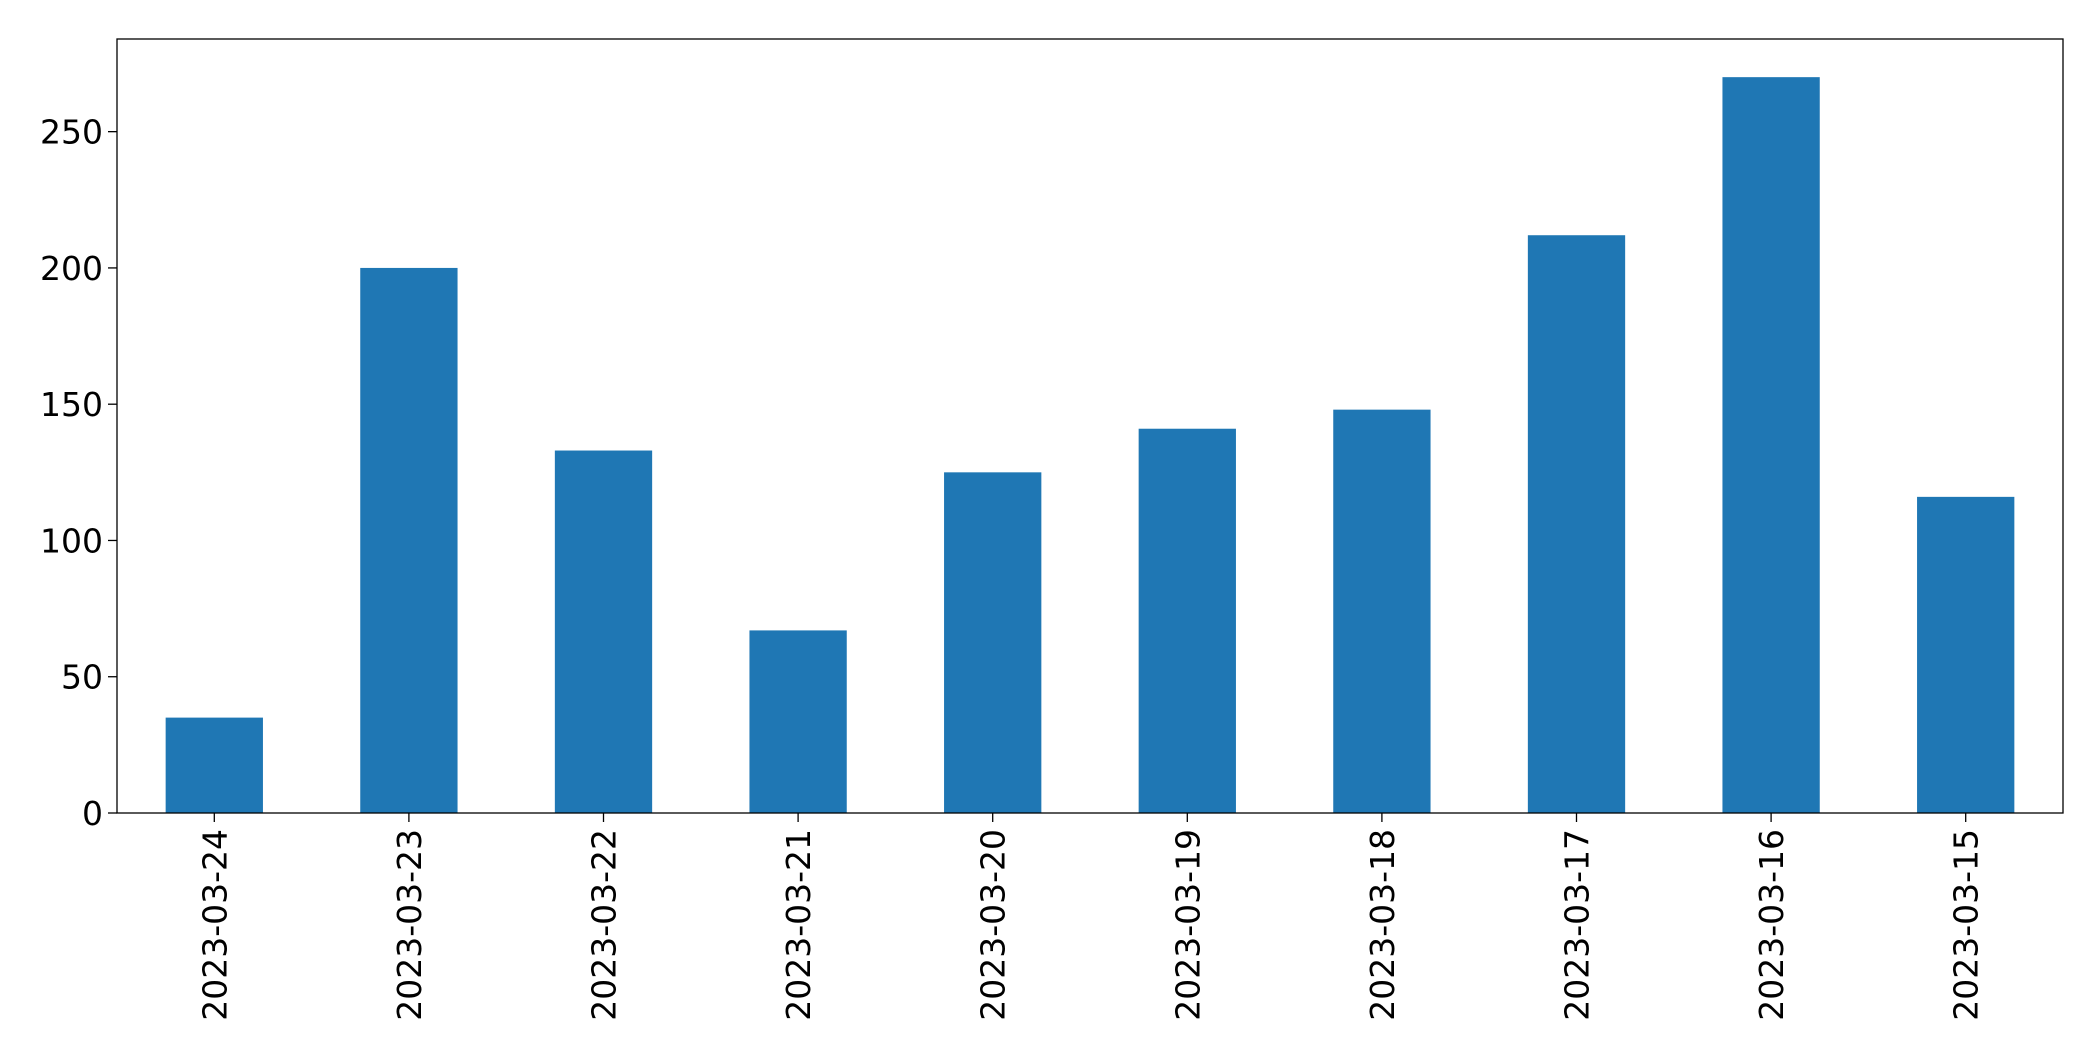 Image resolution: width=2093 pixels, height=1061 pixels. What do you see at coordinates (71, 132) in the screenshot?
I see `y-tick-label: 250` at bounding box center [71, 132].